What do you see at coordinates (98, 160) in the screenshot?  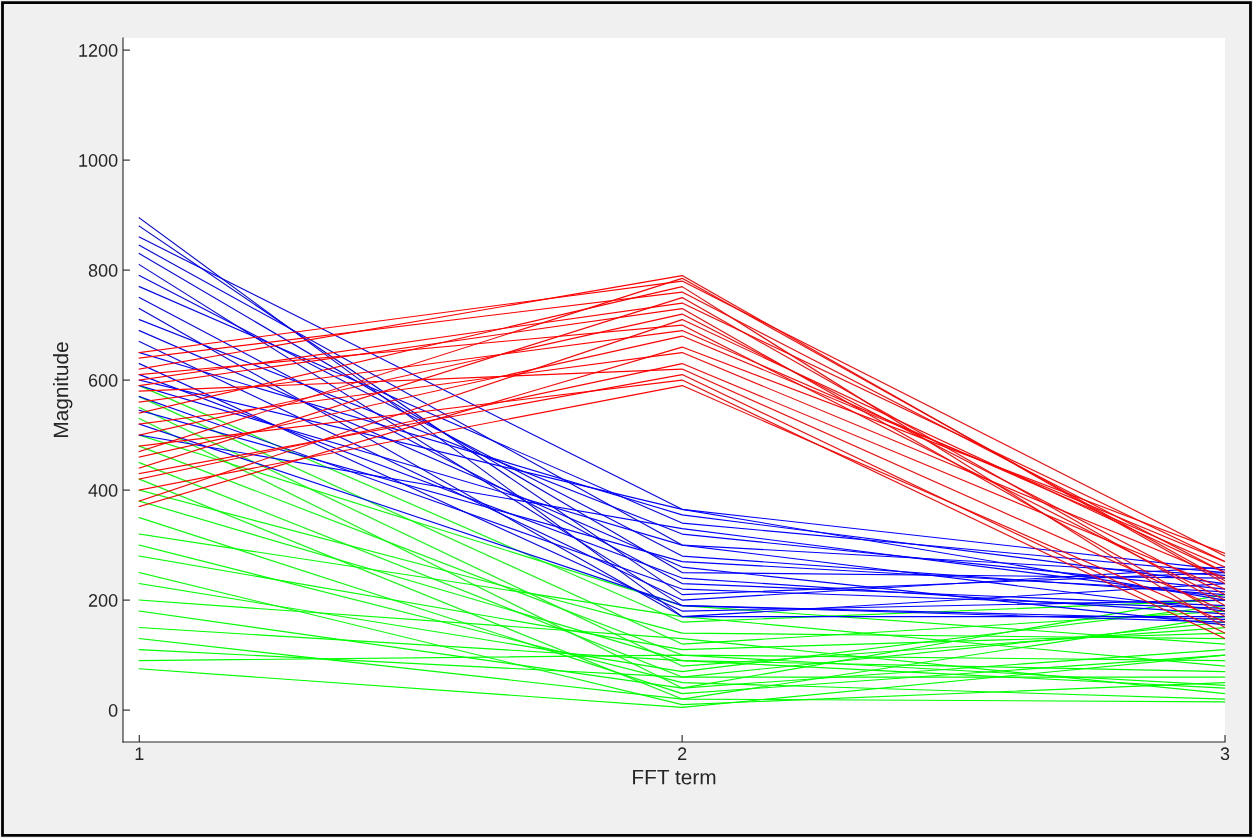 I see `y-tick-label: 1000` at bounding box center [98, 160].